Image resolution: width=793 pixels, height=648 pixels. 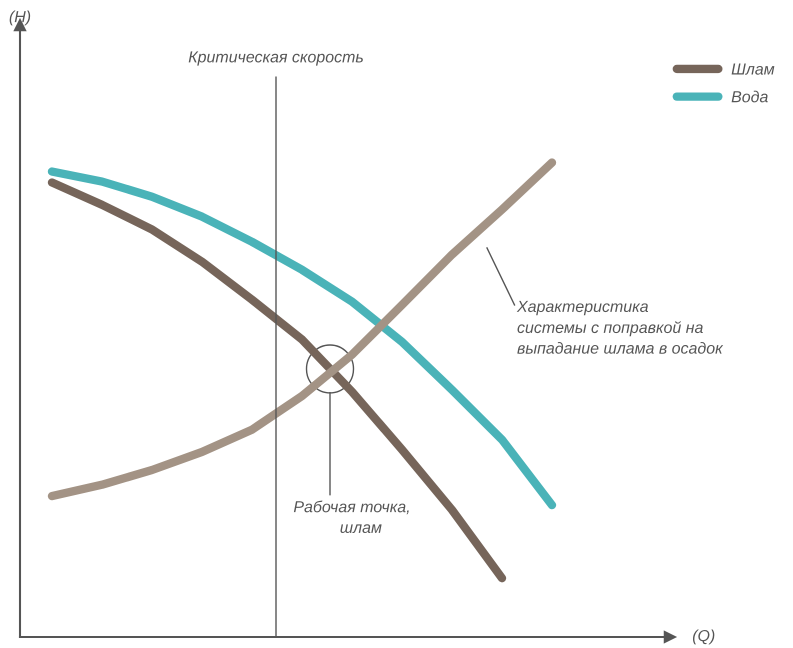 What do you see at coordinates (620, 327) in the screenshot?
I see `annotation: Характеристика системы с поправкой на выпадание шлама в осадок` at bounding box center [620, 327].